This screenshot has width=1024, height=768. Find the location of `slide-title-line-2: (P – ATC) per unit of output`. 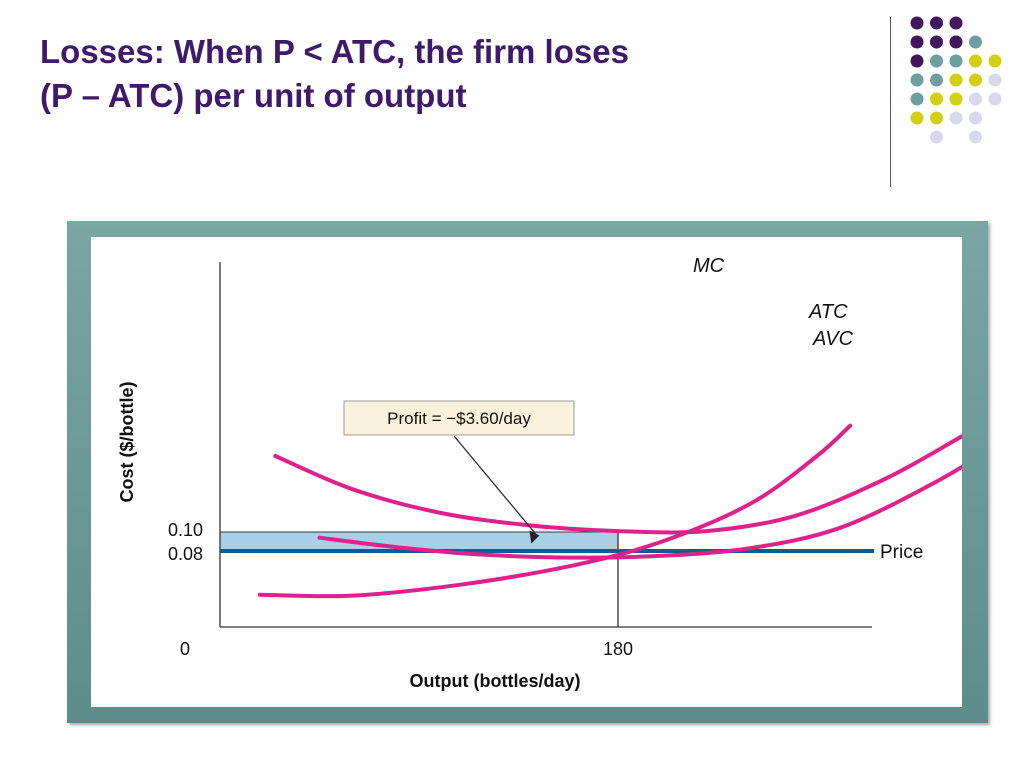

slide-title-line-2: (P – ATC) per unit of output is located at coordinates (253, 95).